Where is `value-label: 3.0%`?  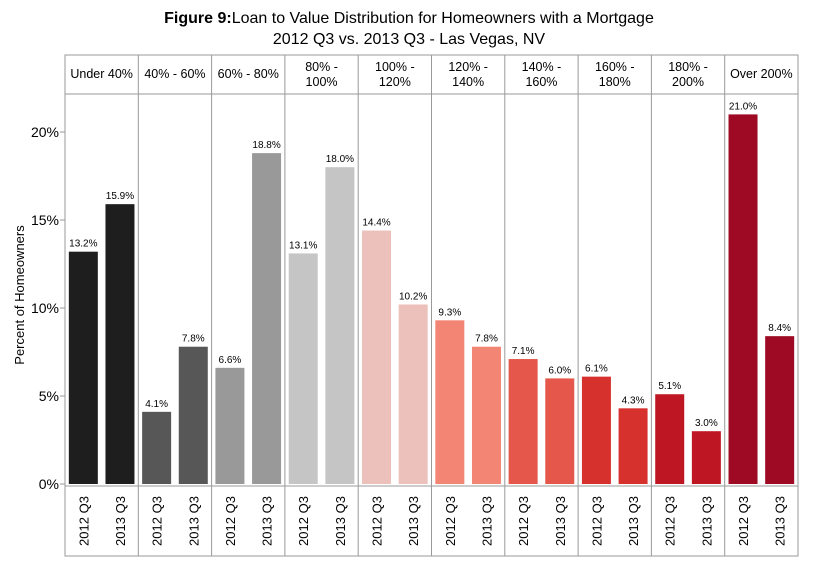
value-label: 3.0% is located at coordinates (706, 423).